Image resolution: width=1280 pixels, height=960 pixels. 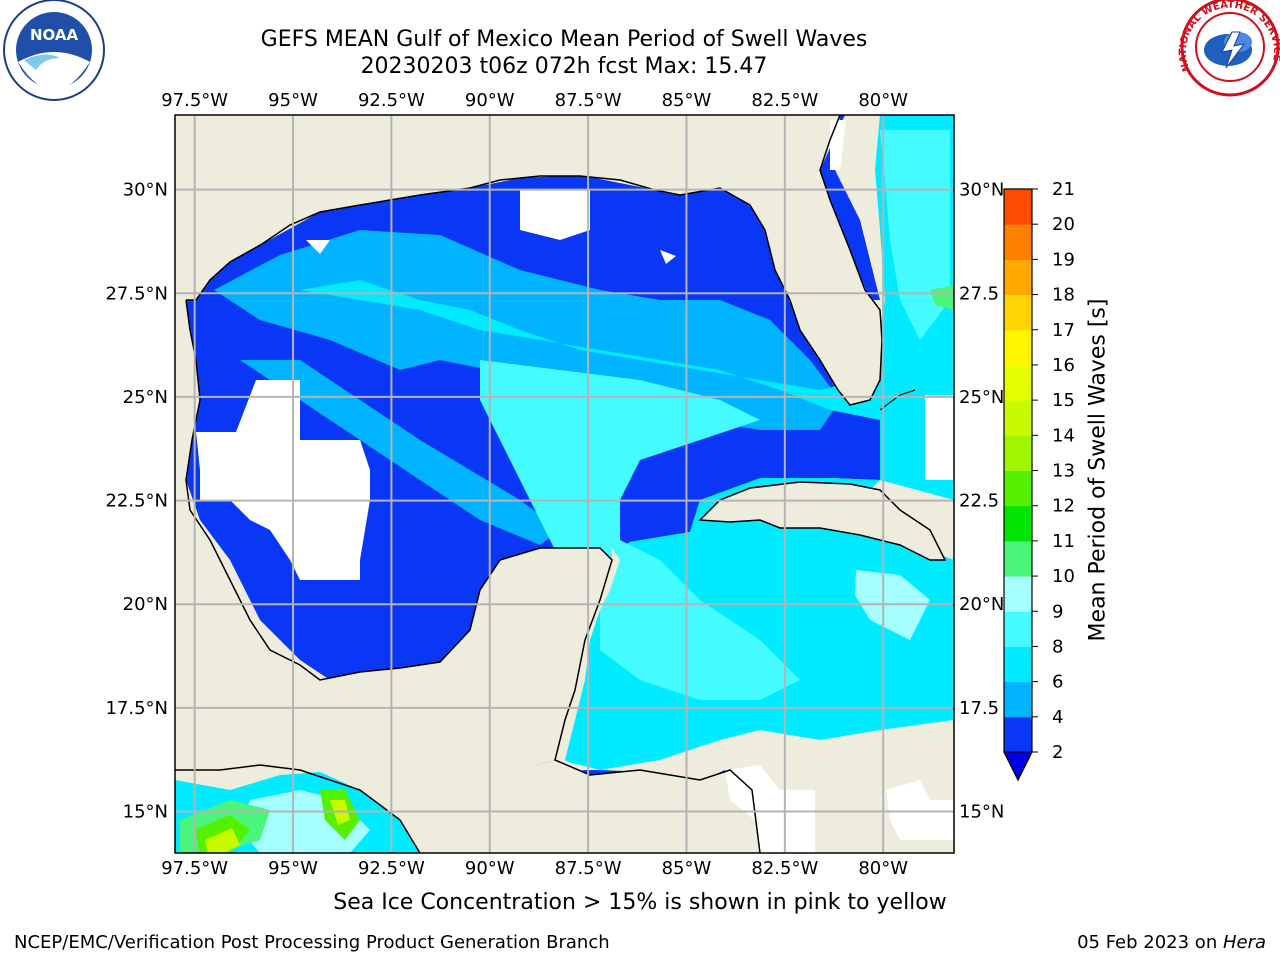 What do you see at coordinates (883, 100) in the screenshot?
I see `lon-label-top: 80°W` at bounding box center [883, 100].